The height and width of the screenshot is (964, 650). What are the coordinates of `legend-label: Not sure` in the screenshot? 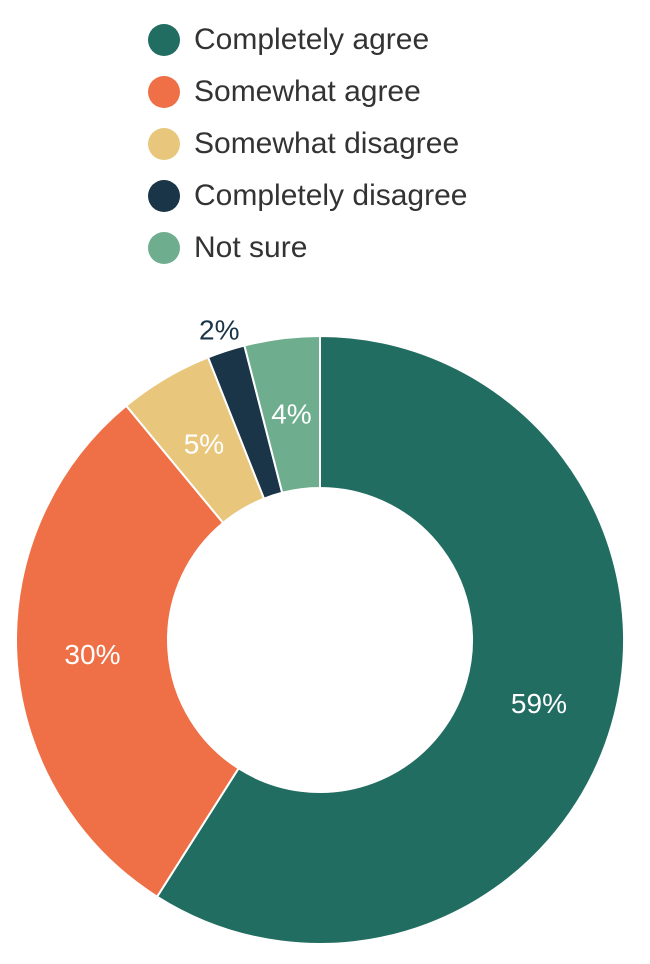 It's located at (251, 247).